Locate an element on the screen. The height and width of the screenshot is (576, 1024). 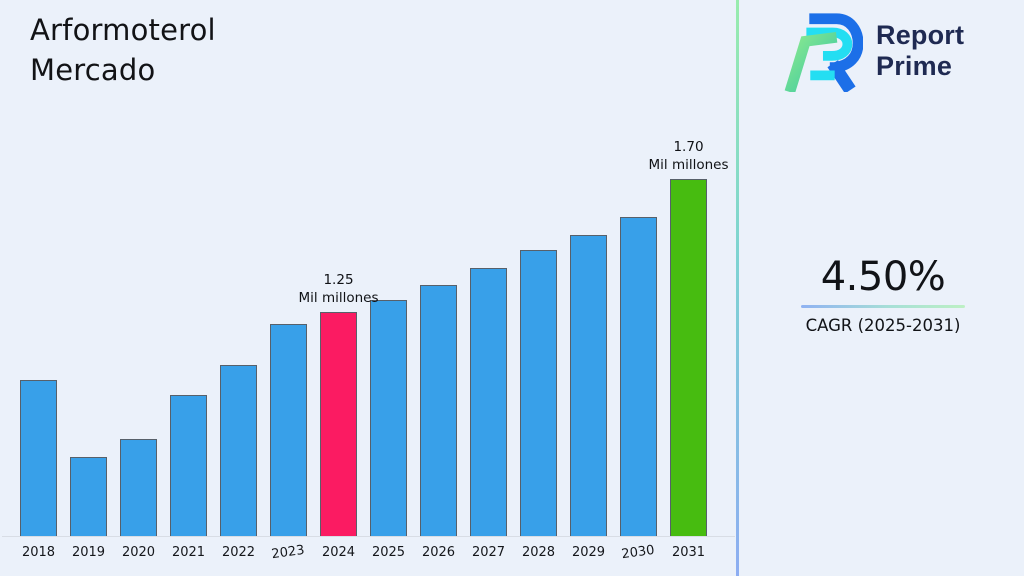
bar-column-2022: 2022 is located at coordinates (238, 470).